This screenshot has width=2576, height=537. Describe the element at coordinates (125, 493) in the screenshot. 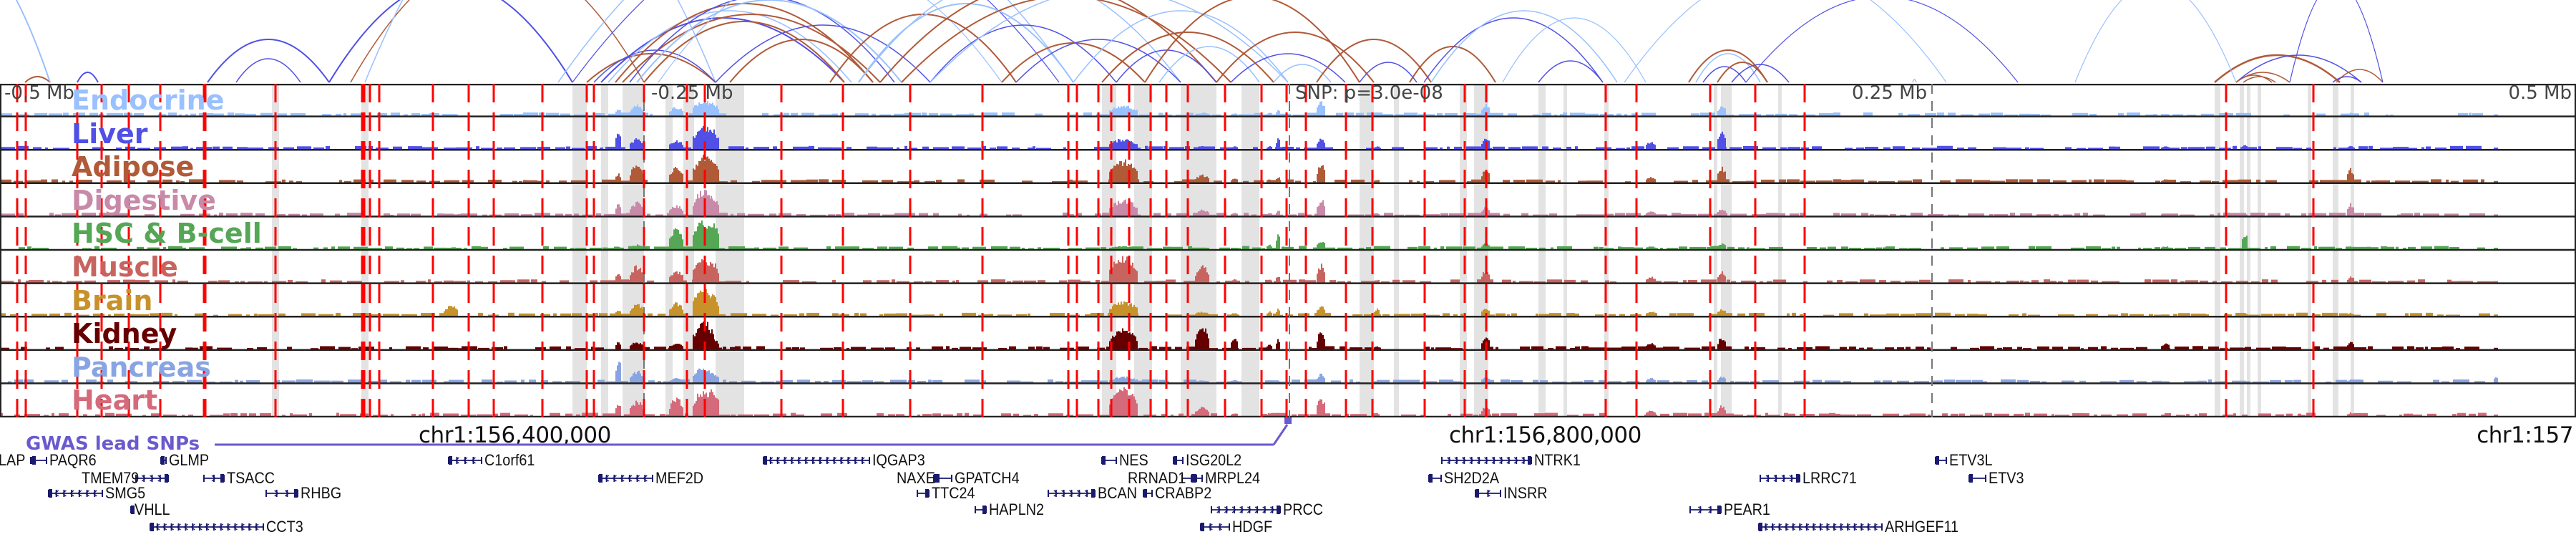

I see `gene-label: SMG5` at that location.